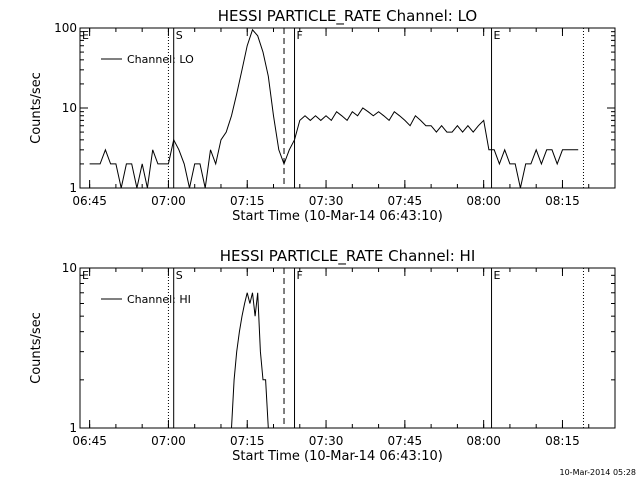 Image resolution: width=640 pixels, height=480 pixels. I want to click on chart-title: HESSI PARTICLE_RATE Channel: HI, so click(348, 256).